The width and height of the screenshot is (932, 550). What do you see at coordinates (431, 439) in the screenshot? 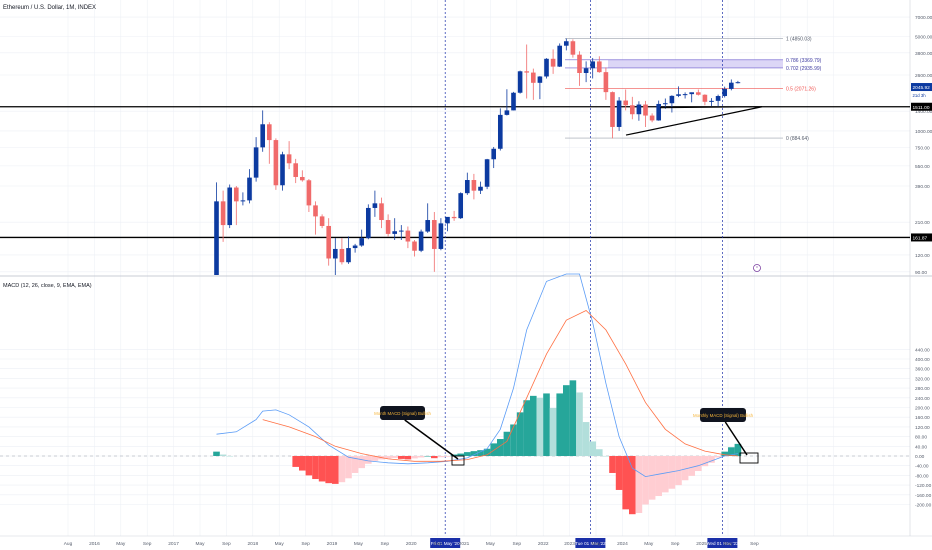
I see `annotation-pointer` at bounding box center [431, 439].